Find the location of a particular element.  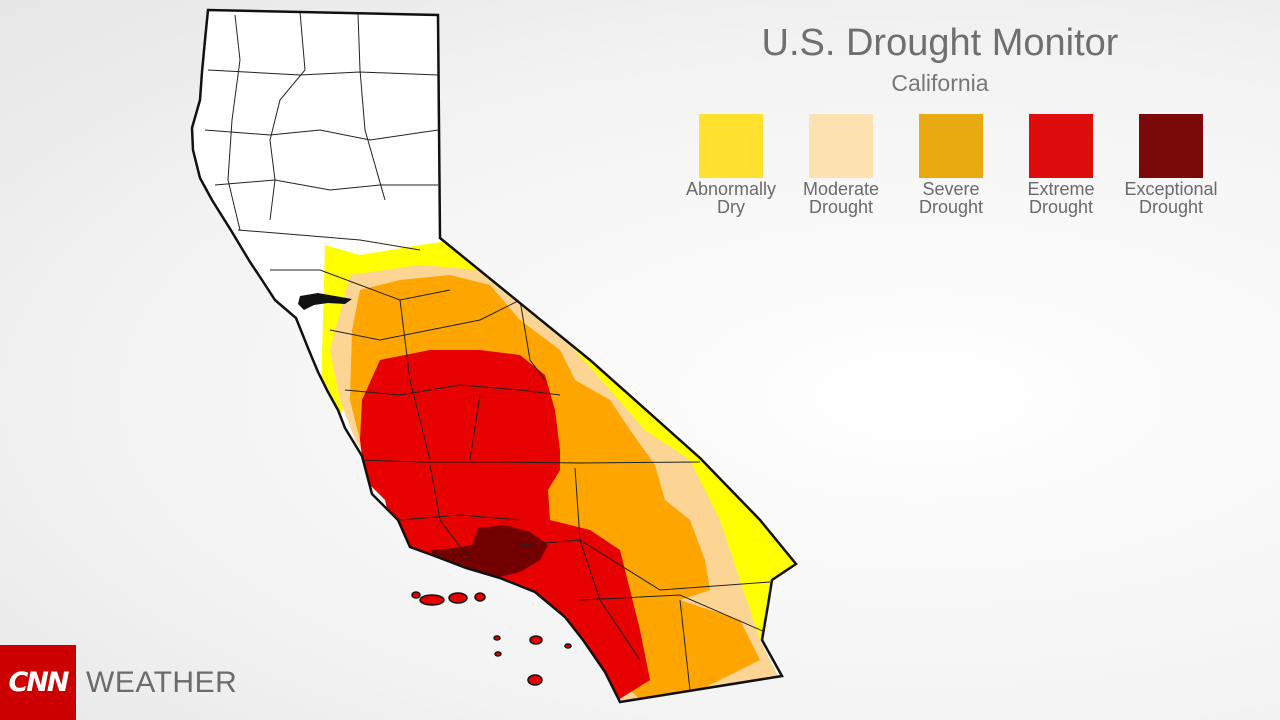

legend-item-exceptional-drought: Exceptional Drought is located at coordinates (1171, 165).